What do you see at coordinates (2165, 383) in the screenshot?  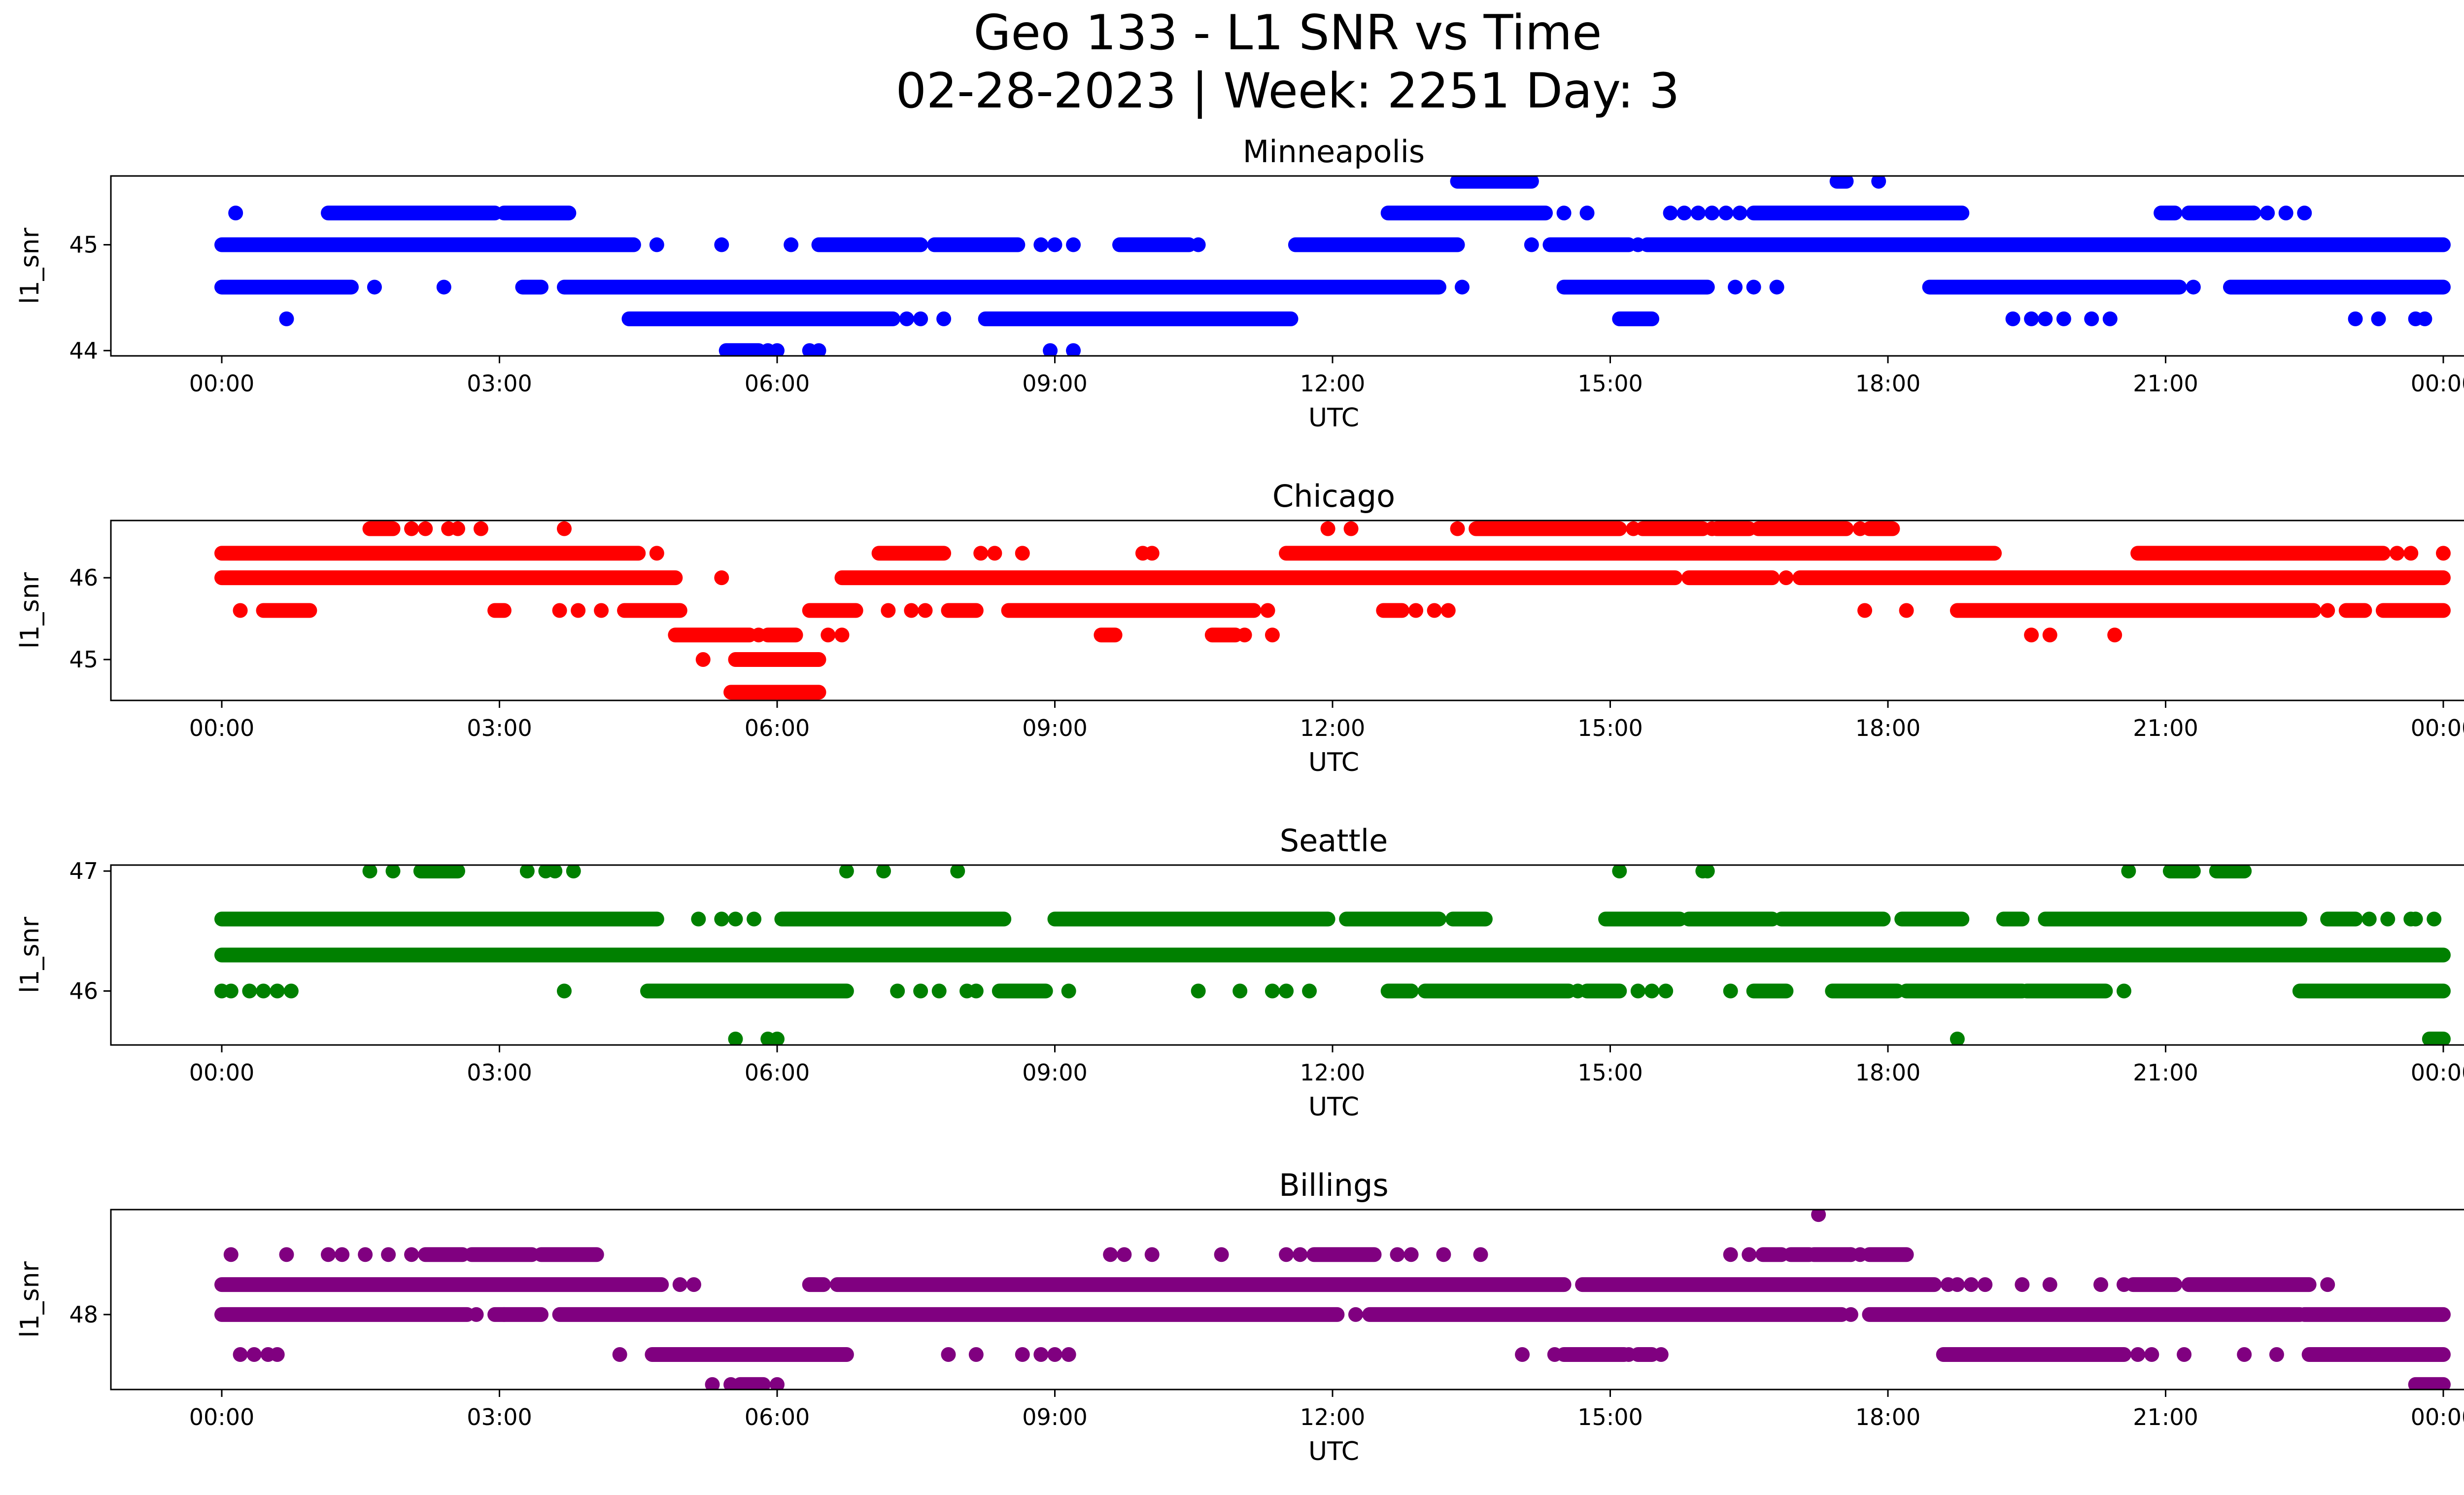 I see `x-tick-label: 21:00` at bounding box center [2165, 383].